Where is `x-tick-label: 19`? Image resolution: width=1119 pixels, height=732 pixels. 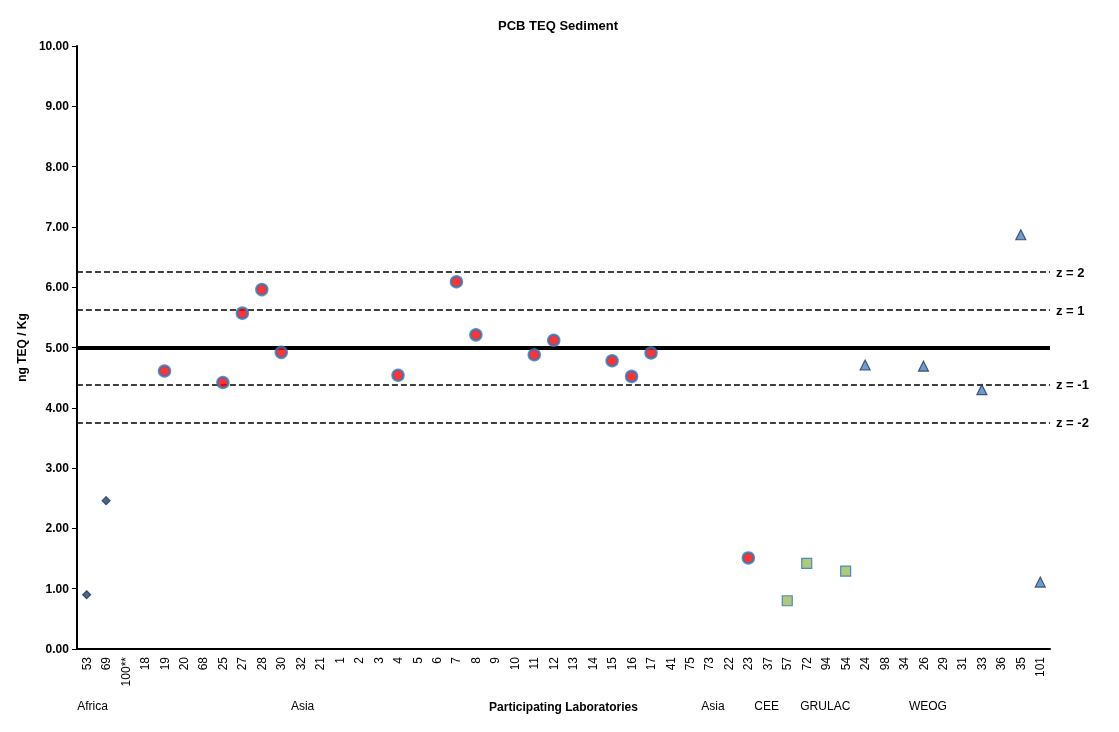
x-tick-label: 19 is located at coordinates (164, 663).